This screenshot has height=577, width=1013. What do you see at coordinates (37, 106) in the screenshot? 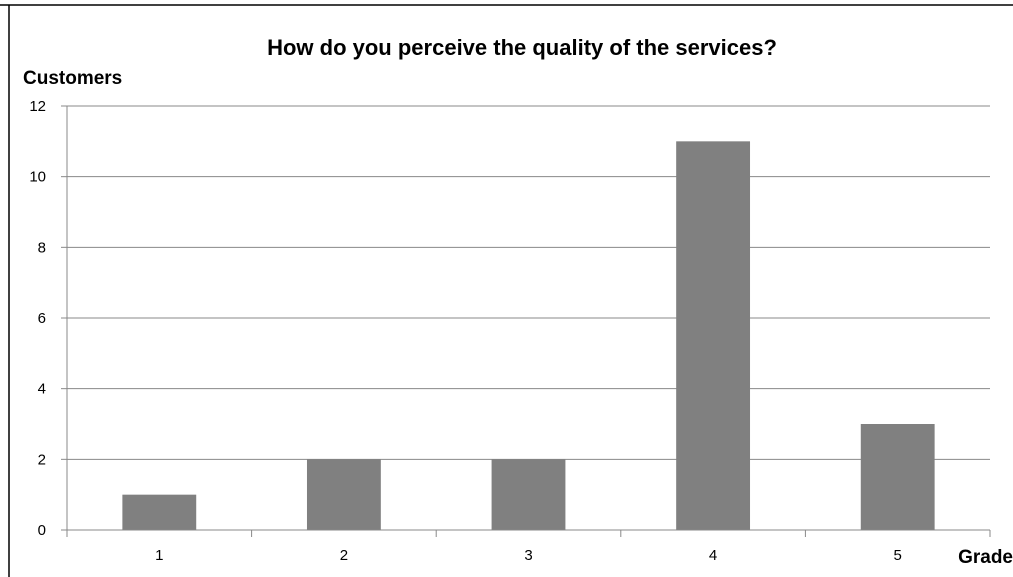
I see `y-tick-label: 12` at bounding box center [37, 106].